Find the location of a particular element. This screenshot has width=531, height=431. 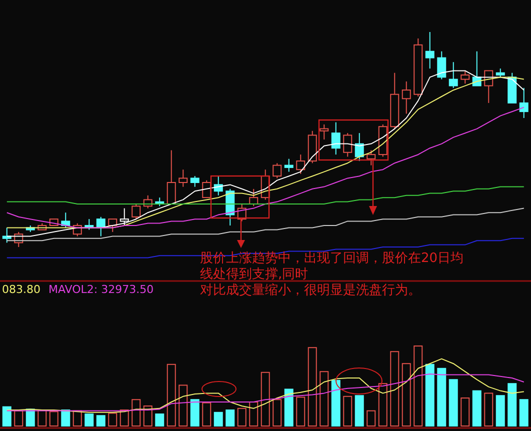

text: 083.80 is located at coordinates (21, 289).